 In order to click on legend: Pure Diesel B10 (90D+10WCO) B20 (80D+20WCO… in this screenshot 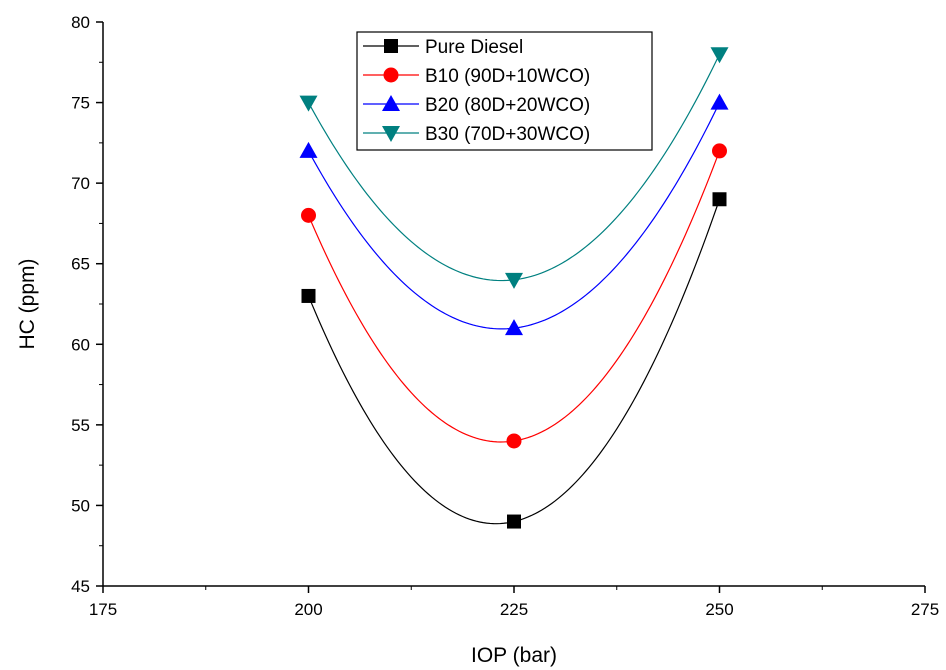, I will do `click(504, 91)`.